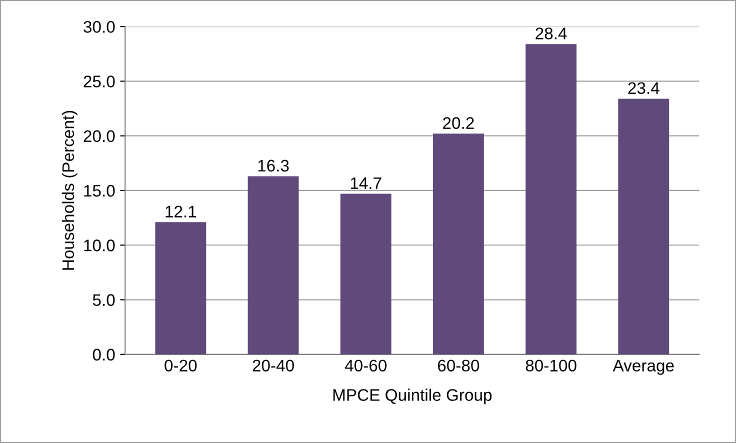 The width and height of the screenshot is (736, 443). I want to click on y-tick-label: 25.0, so click(99, 82).